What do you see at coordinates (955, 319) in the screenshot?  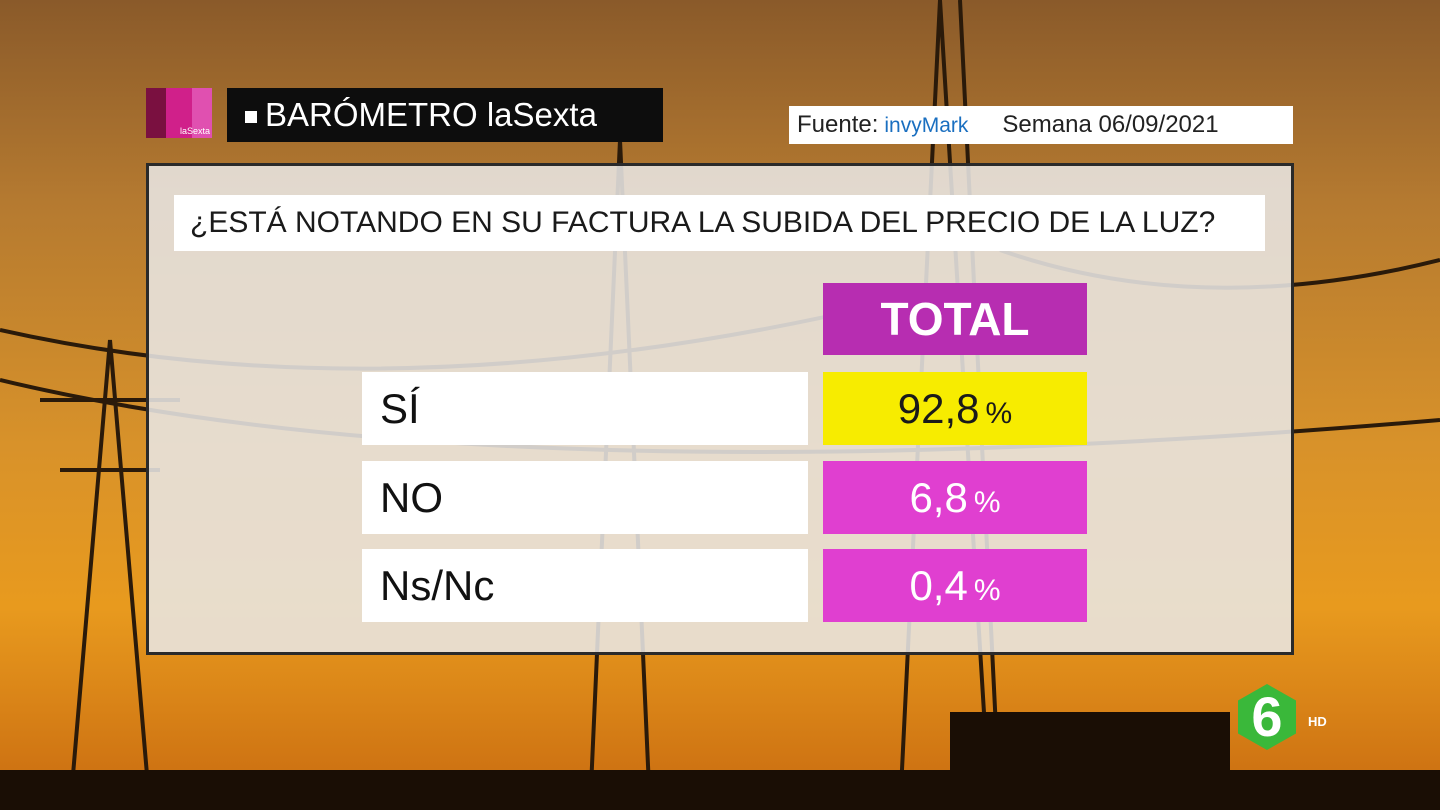 I see `column-header: TOTAL` at bounding box center [955, 319].